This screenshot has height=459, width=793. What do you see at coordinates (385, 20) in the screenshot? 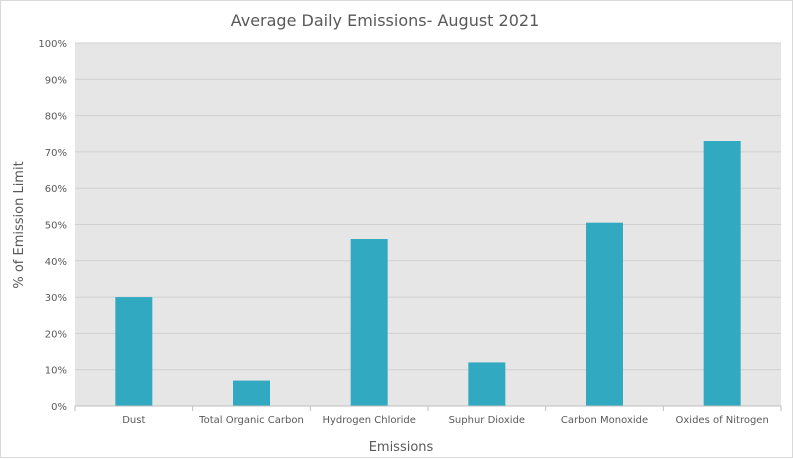
I see `chart-title: Average Daily Emissions- August 2021` at bounding box center [385, 20].